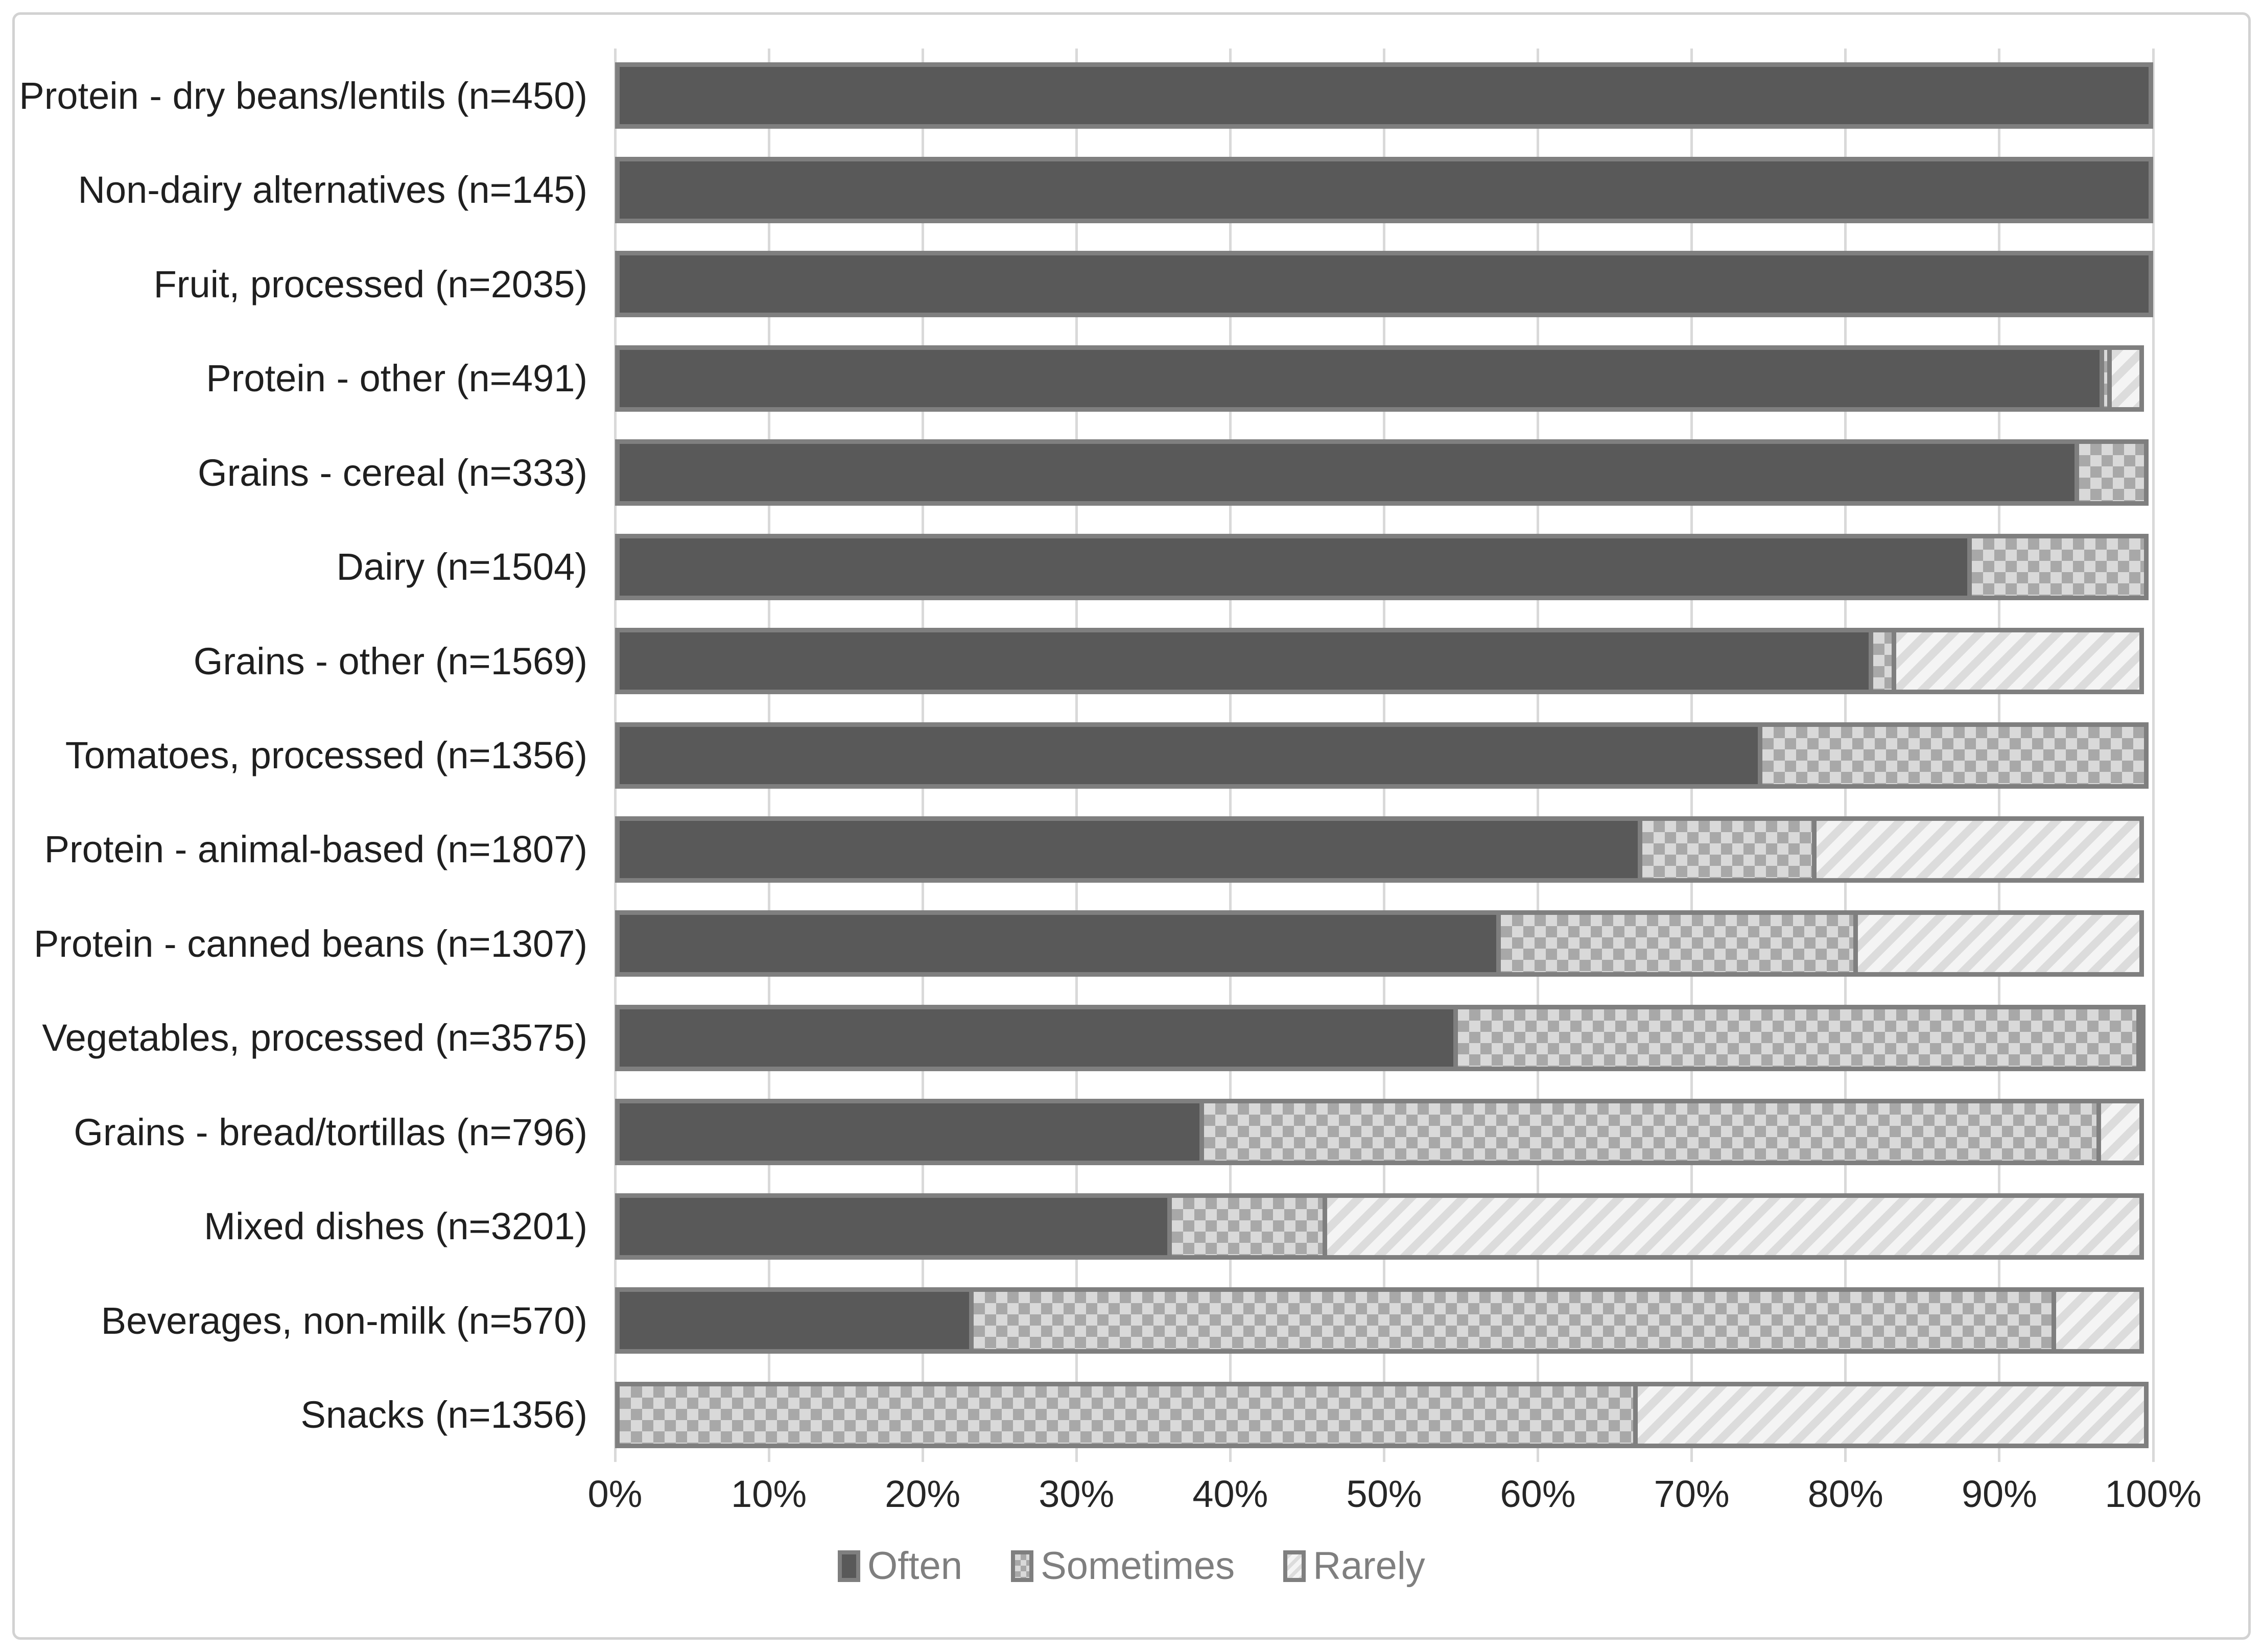  I want to click on legend-label: Often, so click(915, 1566).